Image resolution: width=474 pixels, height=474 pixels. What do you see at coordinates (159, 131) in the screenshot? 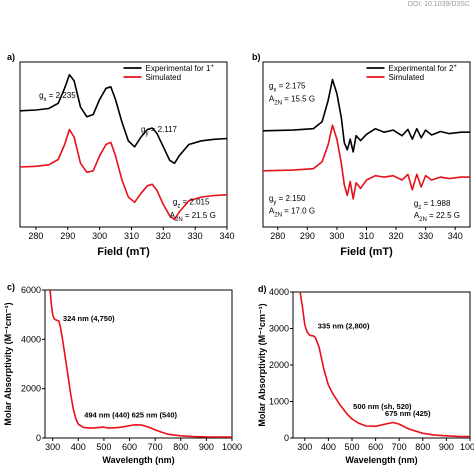
I see `annotation-text: gy = 2.117` at bounding box center [159, 131].